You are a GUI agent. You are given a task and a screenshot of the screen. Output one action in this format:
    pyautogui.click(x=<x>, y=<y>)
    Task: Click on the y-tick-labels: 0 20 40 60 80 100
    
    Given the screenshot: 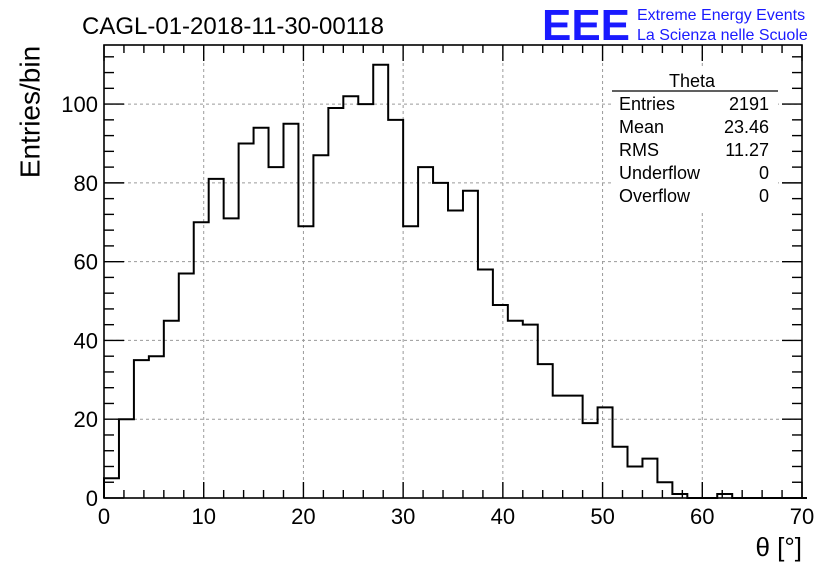 What is the action you would take?
    pyautogui.click(x=79, y=301)
    